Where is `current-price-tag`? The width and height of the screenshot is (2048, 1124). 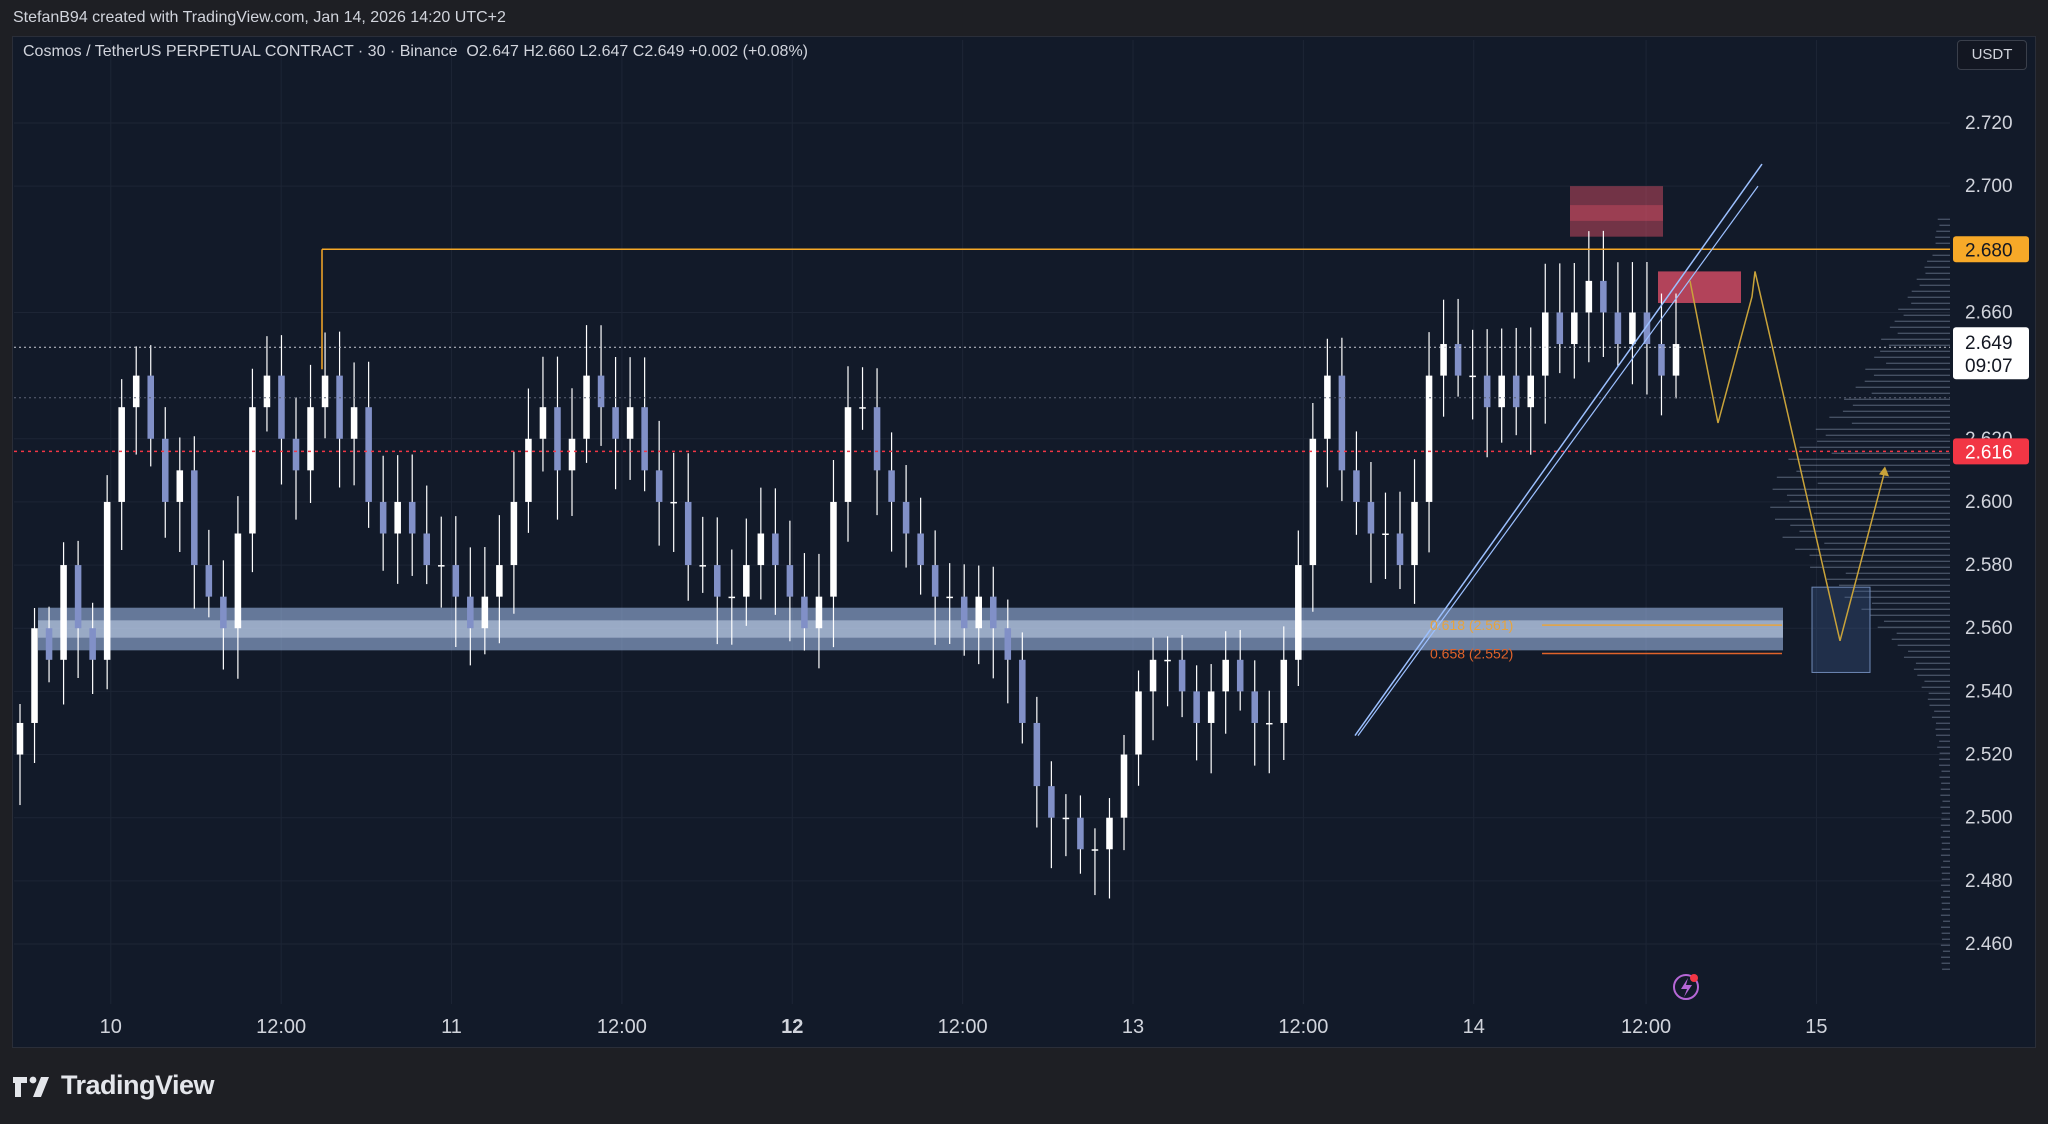 current-price-tag is located at coordinates (1991, 353).